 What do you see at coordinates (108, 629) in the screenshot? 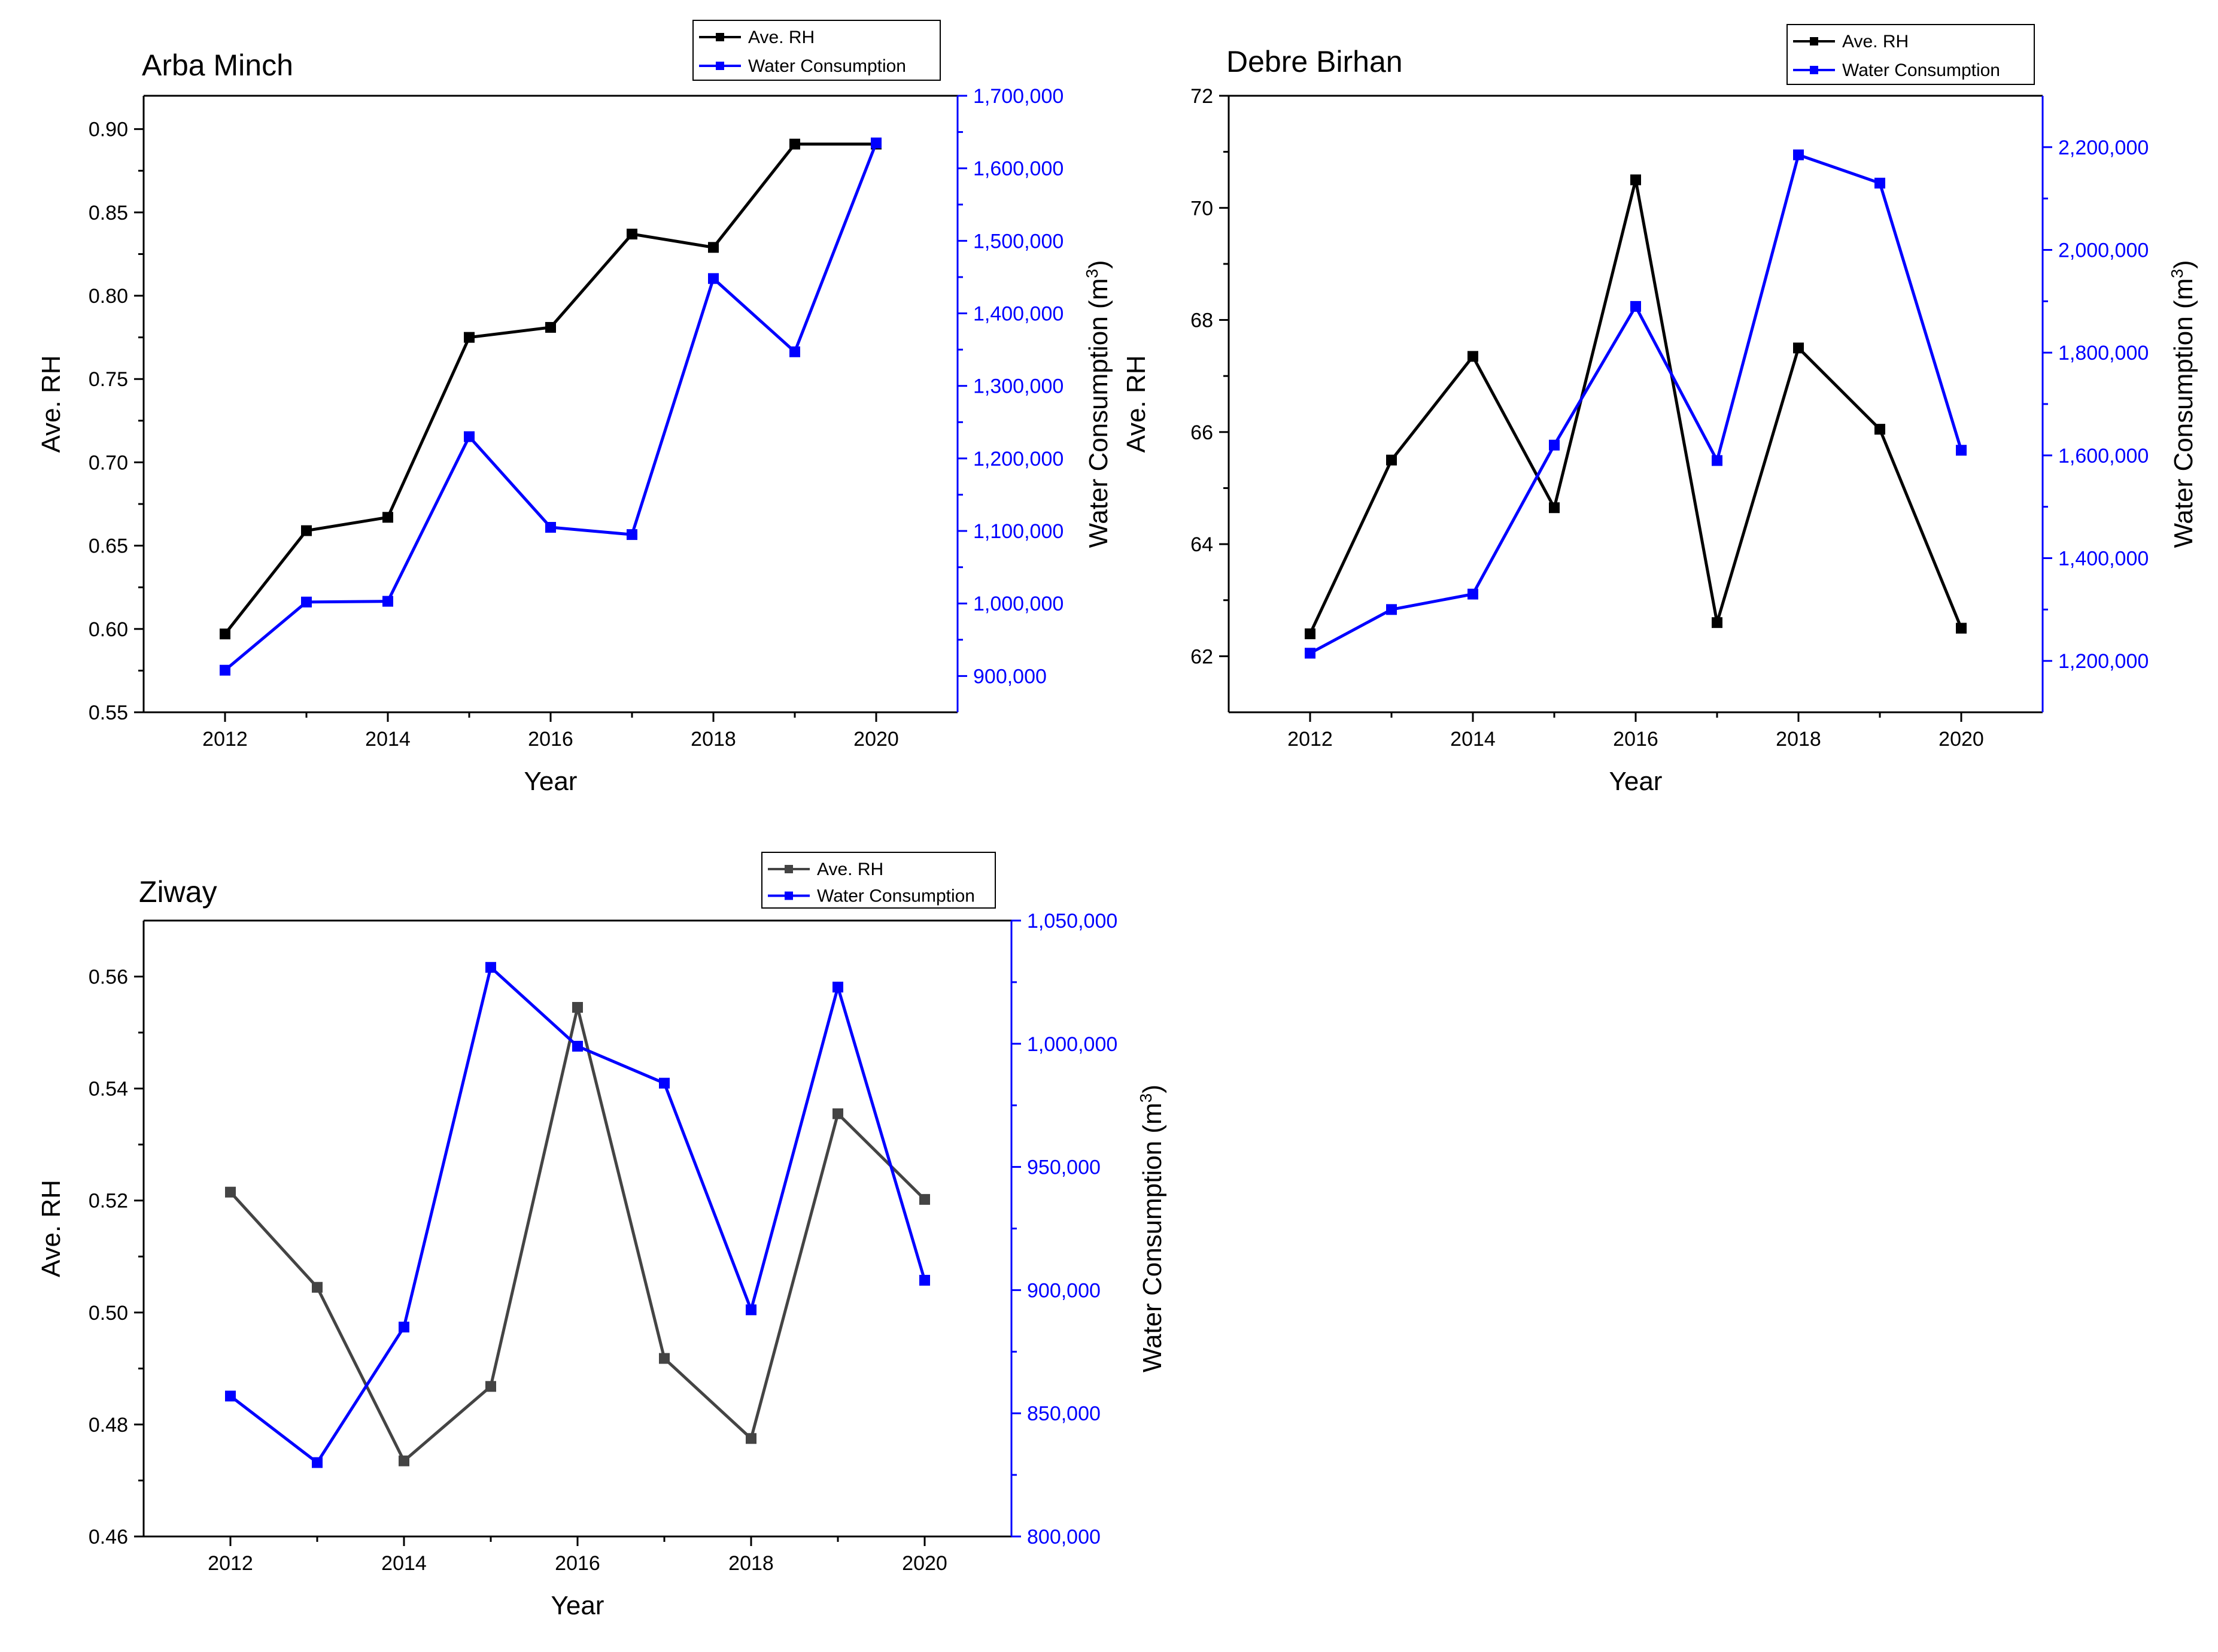
I see `y-tick-label: 0.60` at bounding box center [108, 629].